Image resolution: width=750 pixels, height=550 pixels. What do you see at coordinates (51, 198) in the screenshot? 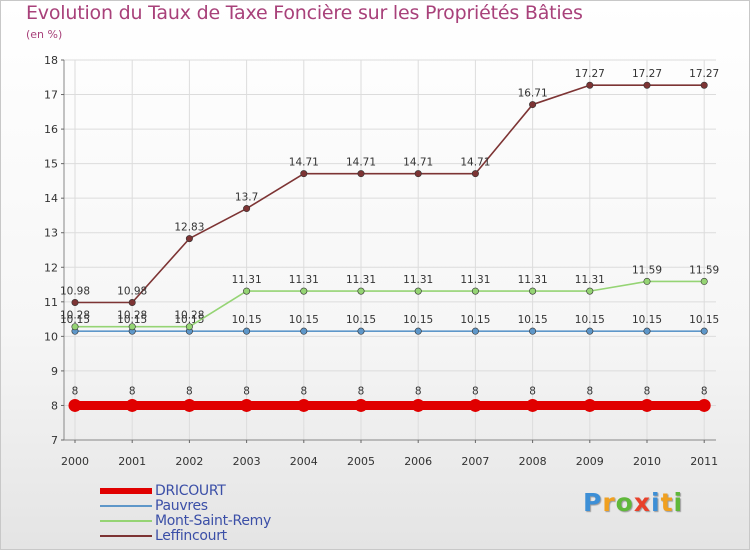
I see `y-tick-label: 14` at bounding box center [51, 198].